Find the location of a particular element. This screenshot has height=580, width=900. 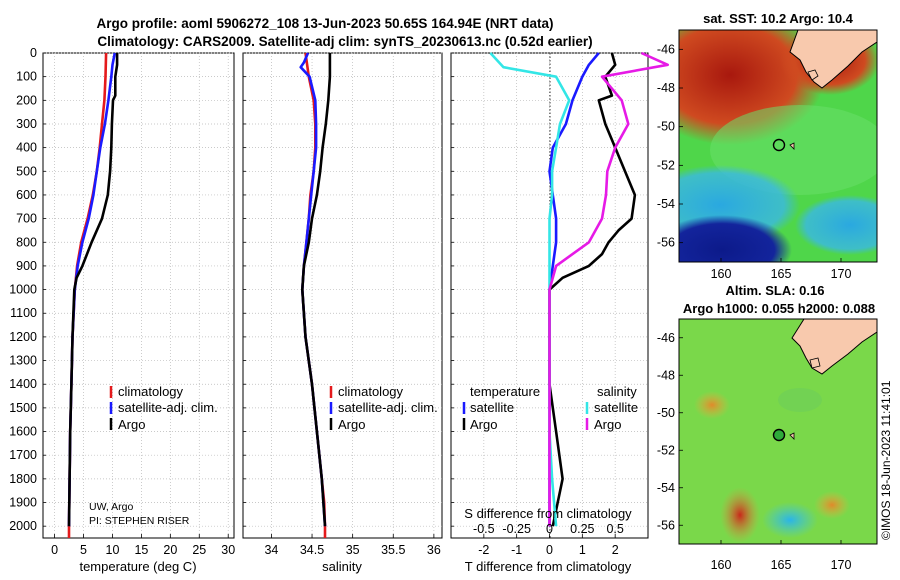

sla-high-region-southeast is located at coordinates (832, 505).